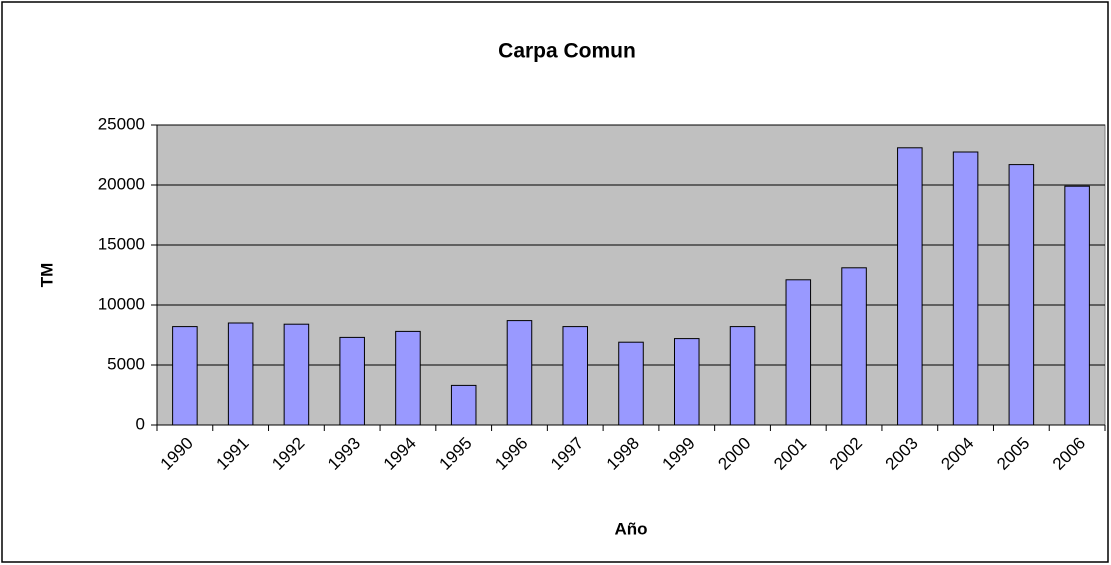  What do you see at coordinates (126, 363) in the screenshot?
I see `y-tick-label: 5000` at bounding box center [126, 363].